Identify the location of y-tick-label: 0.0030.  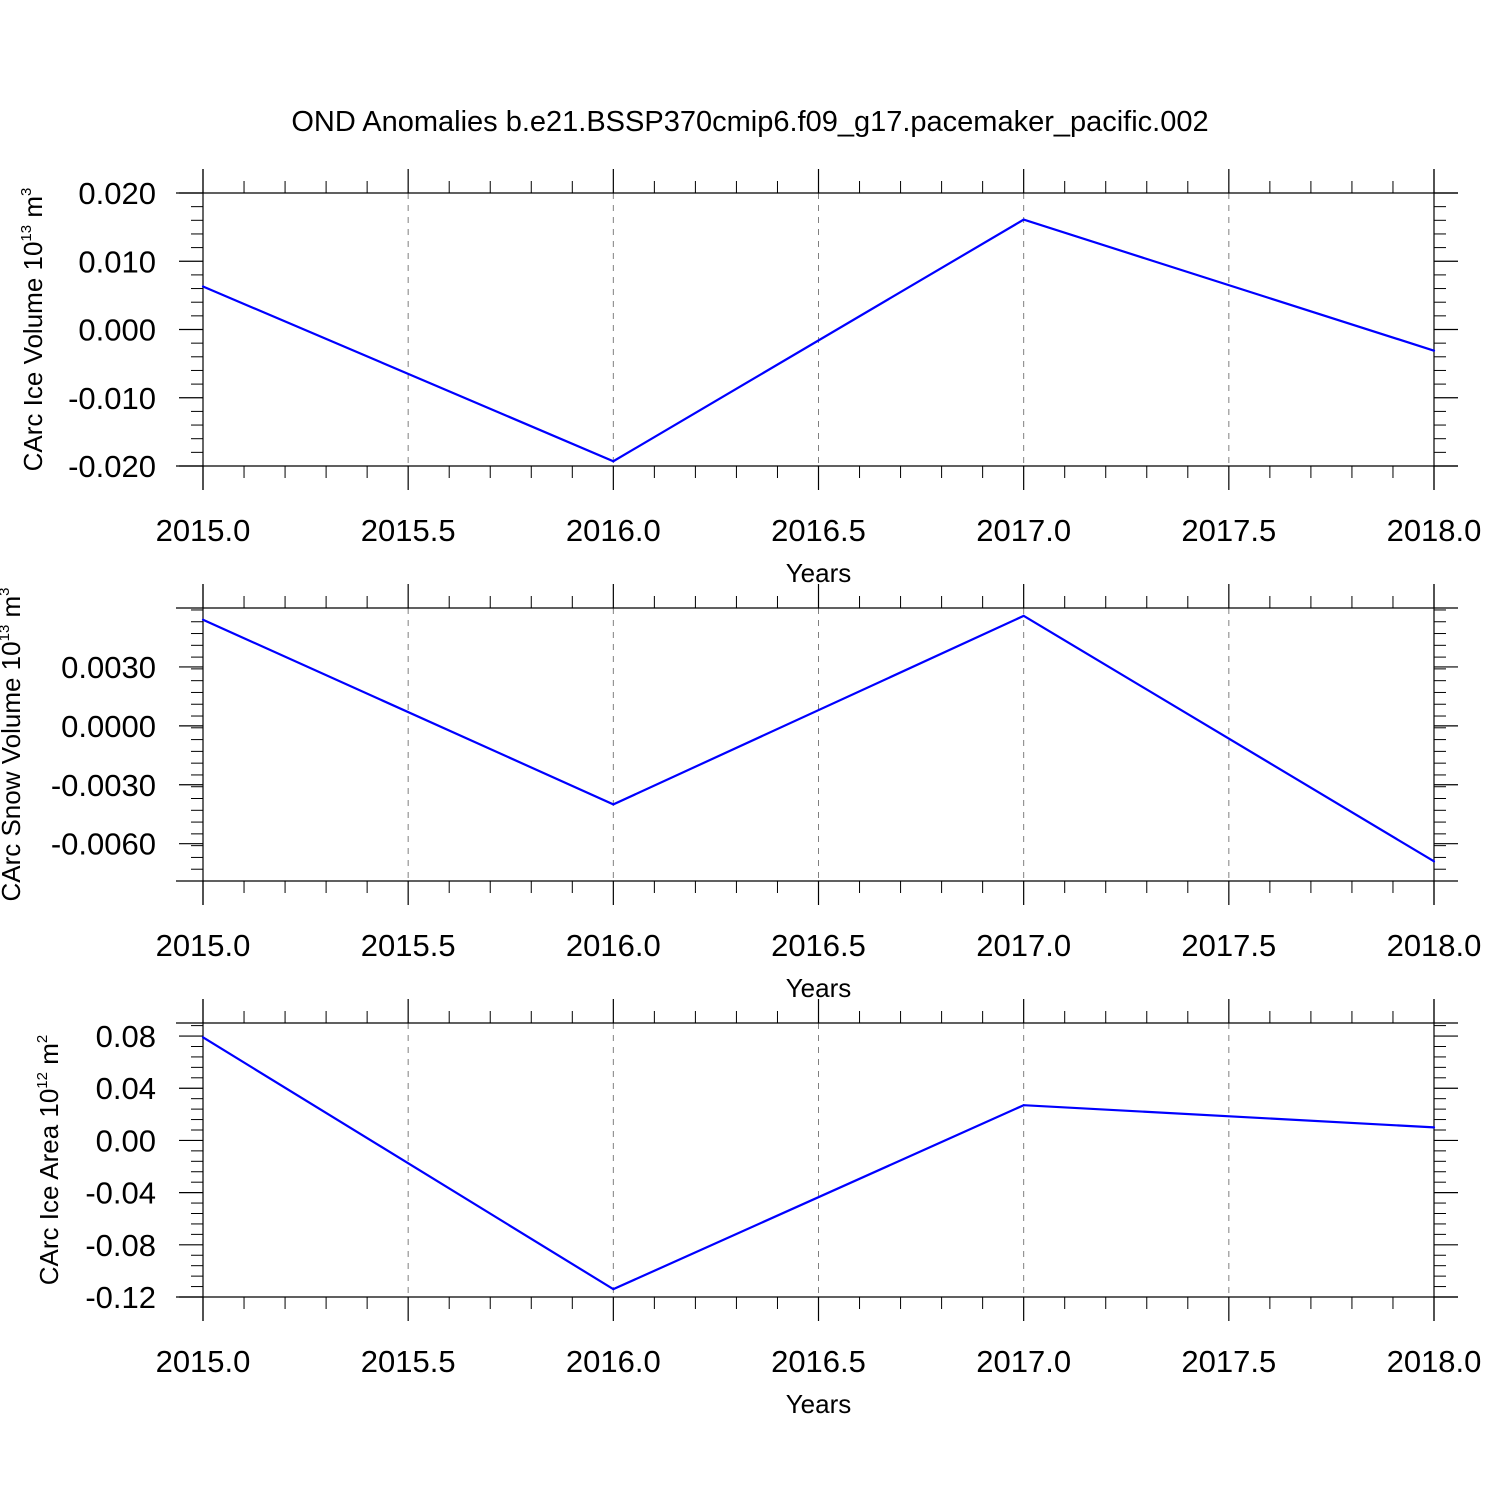
(108, 667).